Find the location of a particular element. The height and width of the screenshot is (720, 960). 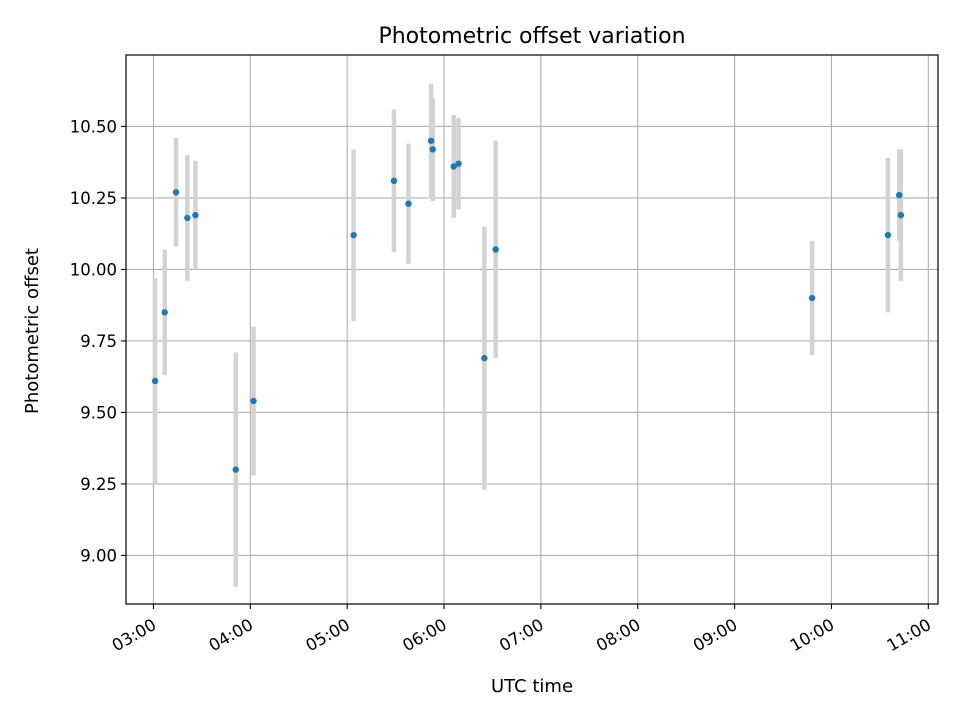

chart-title: Photometric offset variation is located at coordinates (531, 36).